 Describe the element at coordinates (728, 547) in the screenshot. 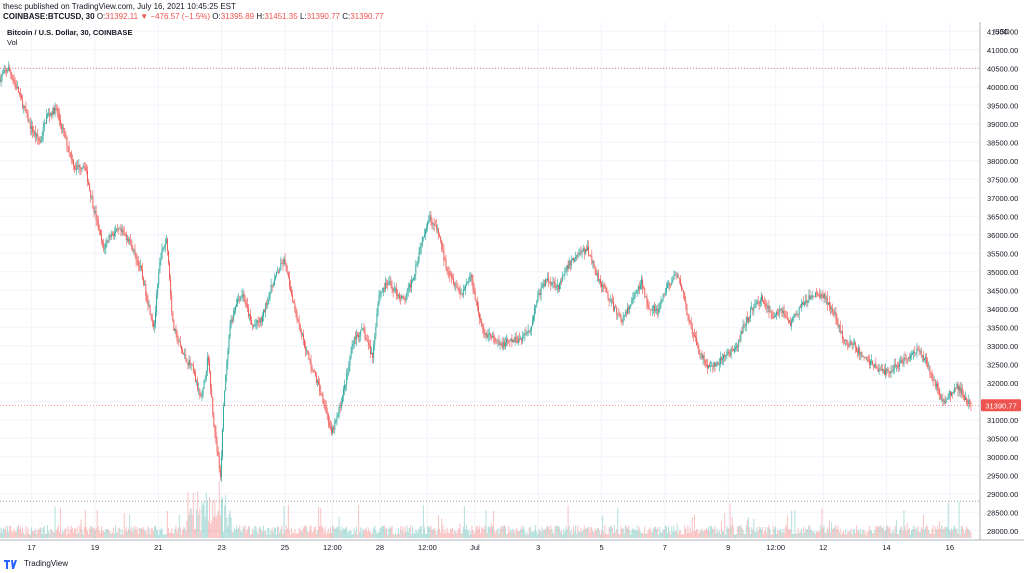

I see `x-tick-label-12: 9` at that location.